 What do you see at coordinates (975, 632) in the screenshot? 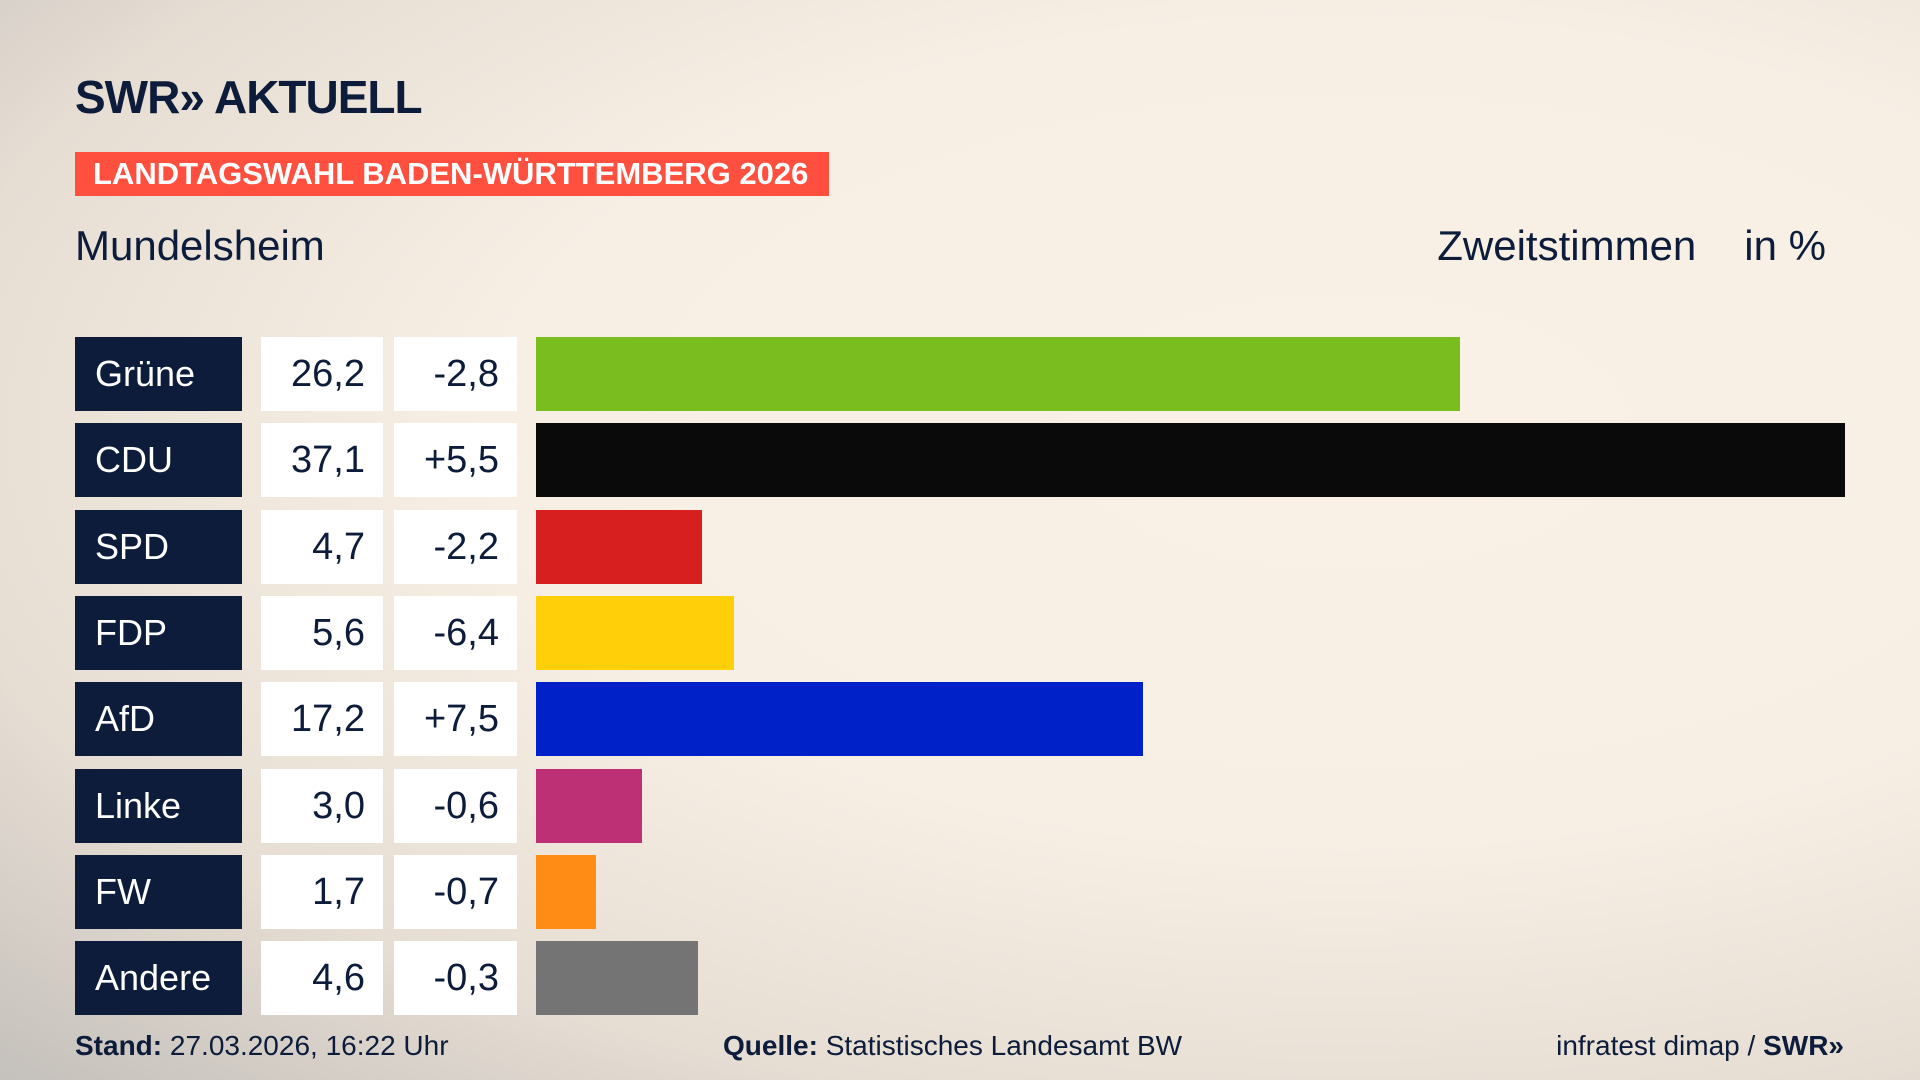
I see `party-row: FDP 5,6 -6,4` at bounding box center [975, 632].